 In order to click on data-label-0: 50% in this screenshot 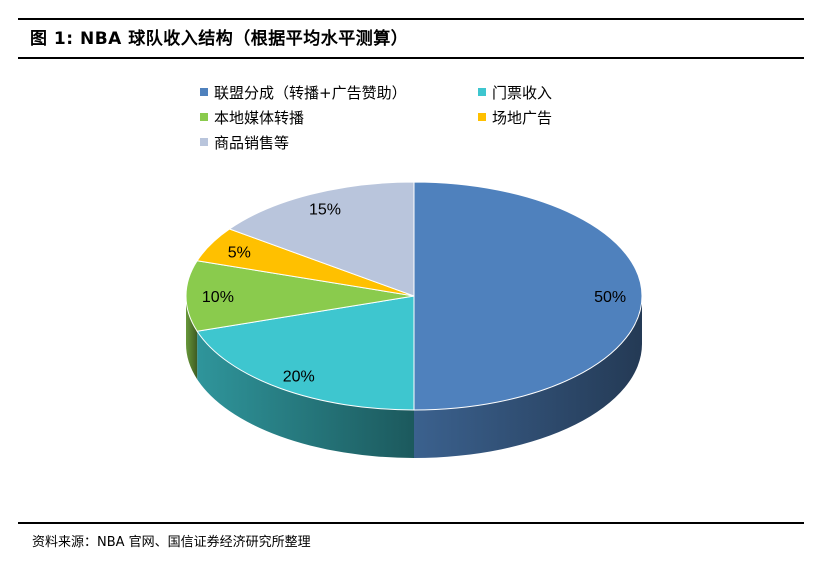, I will do `click(610, 297)`.